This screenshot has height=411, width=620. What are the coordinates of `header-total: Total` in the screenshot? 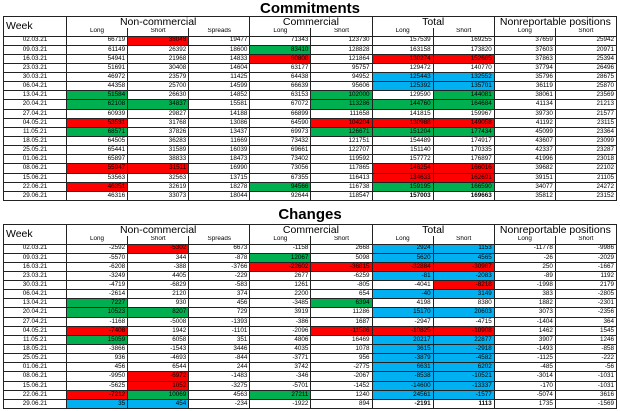 It's located at (433, 22).